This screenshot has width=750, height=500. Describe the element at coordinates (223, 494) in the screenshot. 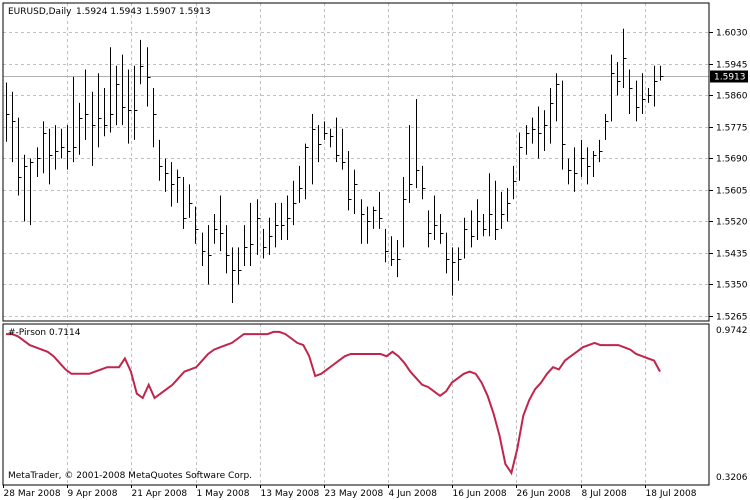

I see `time-tick-label: 1 May 2008` at that location.